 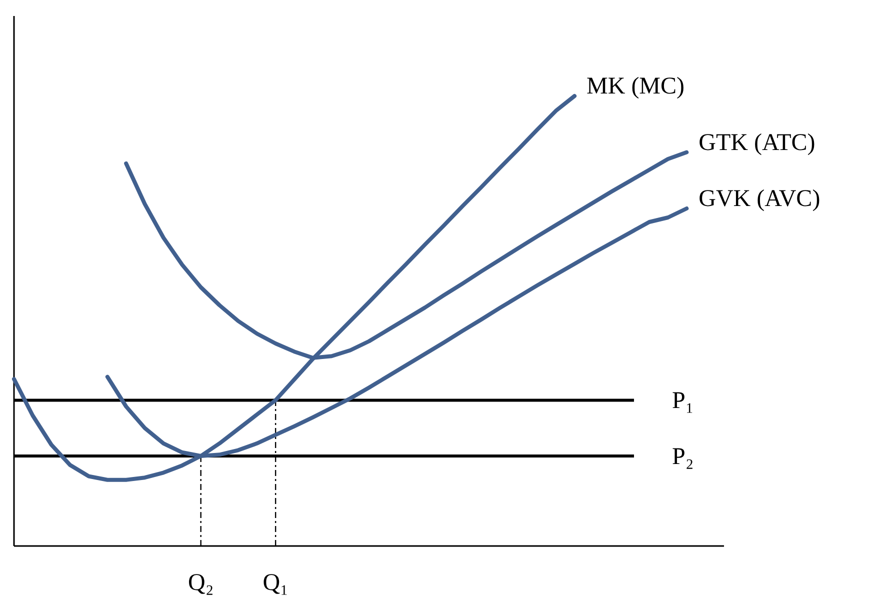 What do you see at coordinates (201, 583) in the screenshot?
I see `x-tick-label: Q₂` at bounding box center [201, 583].